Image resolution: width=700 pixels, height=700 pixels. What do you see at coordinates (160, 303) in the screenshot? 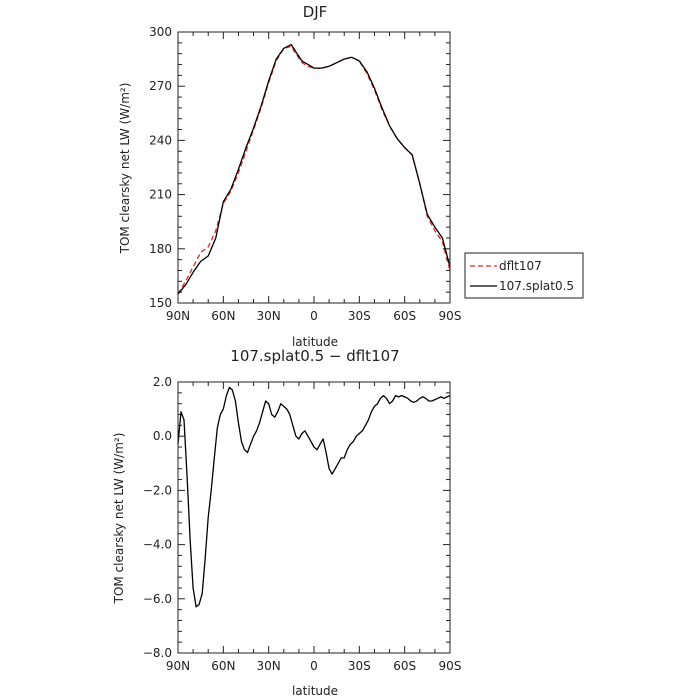
I see `y-tick-label: 150` at bounding box center [160, 303].